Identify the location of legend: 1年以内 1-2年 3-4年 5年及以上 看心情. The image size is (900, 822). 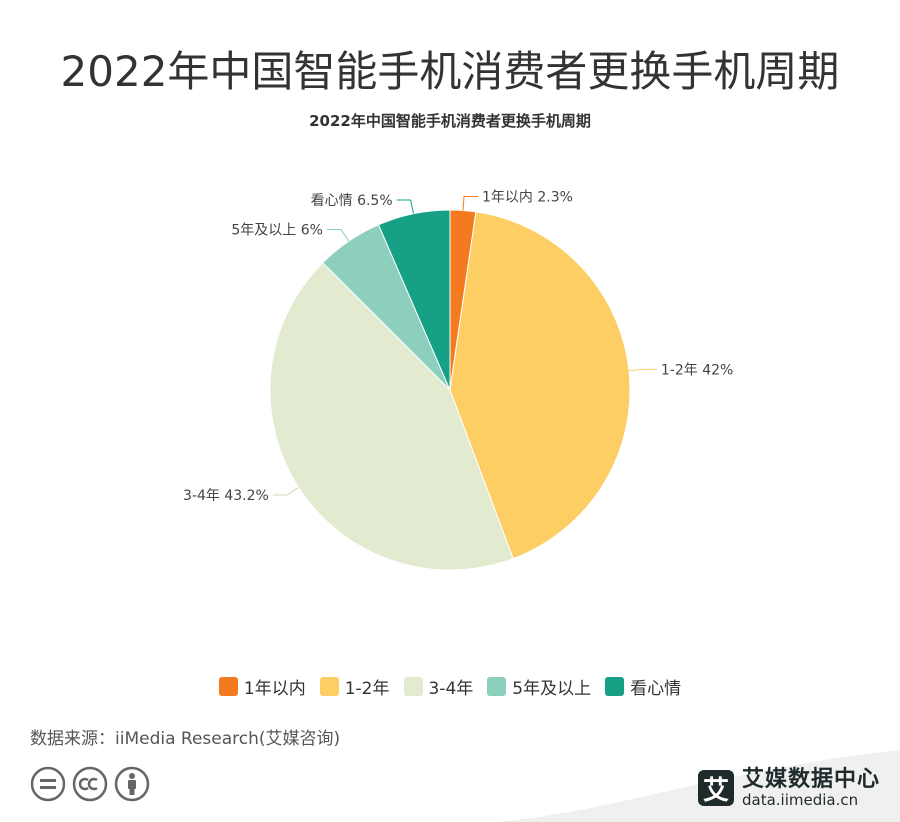
(450, 686).